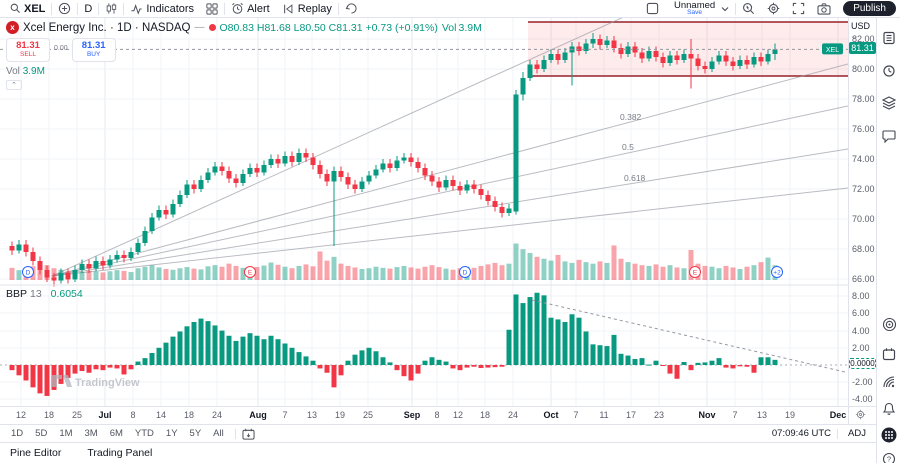 This screenshot has width=900, height=463. What do you see at coordinates (66, 433) in the screenshot?
I see `range-button-1M: 1M` at bounding box center [66, 433].